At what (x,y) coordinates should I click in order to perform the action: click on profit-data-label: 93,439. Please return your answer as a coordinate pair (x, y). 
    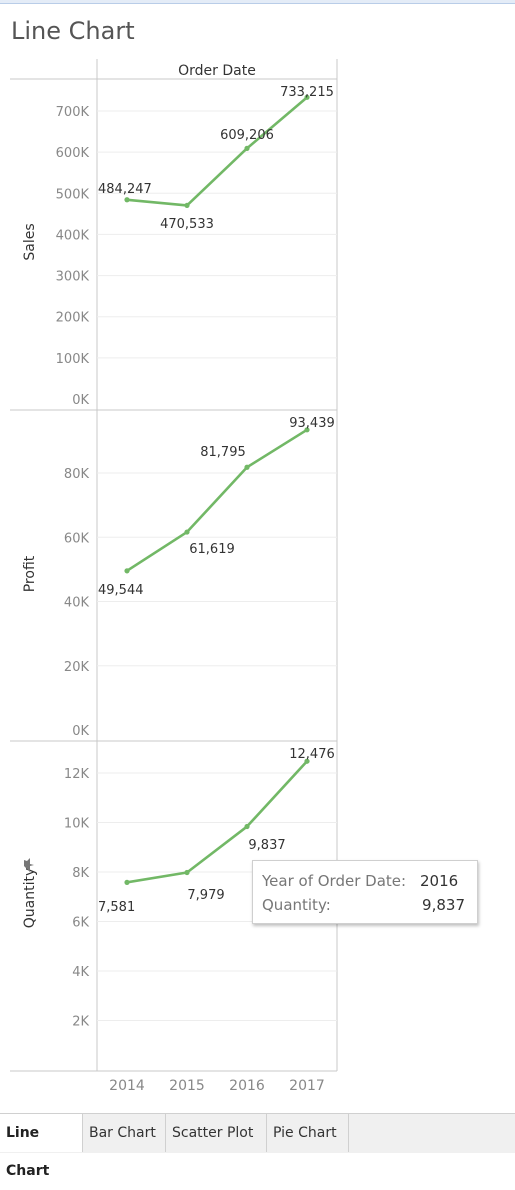
    Looking at the image, I should click on (312, 423).